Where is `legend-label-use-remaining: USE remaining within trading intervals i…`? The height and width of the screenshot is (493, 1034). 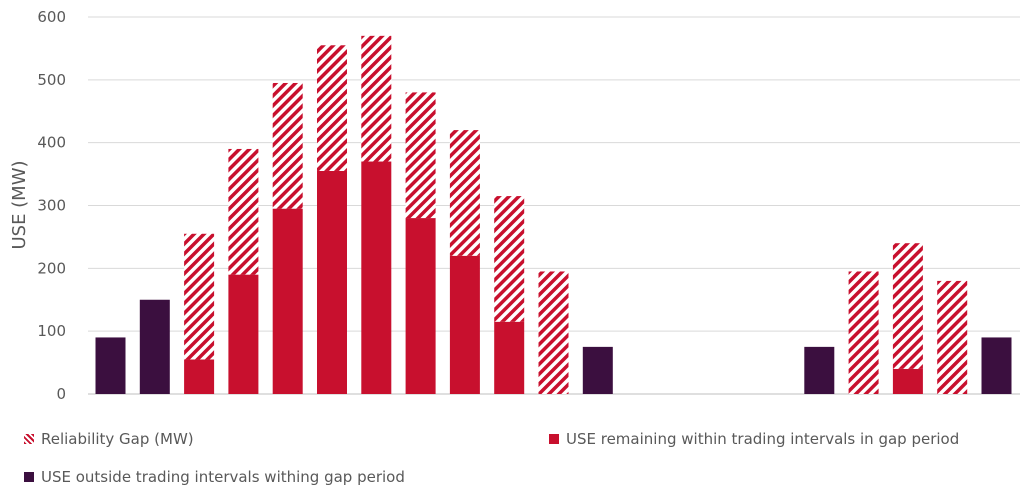
legend-label-use-remaining: USE remaining within trading intervals i… is located at coordinates (763, 439).